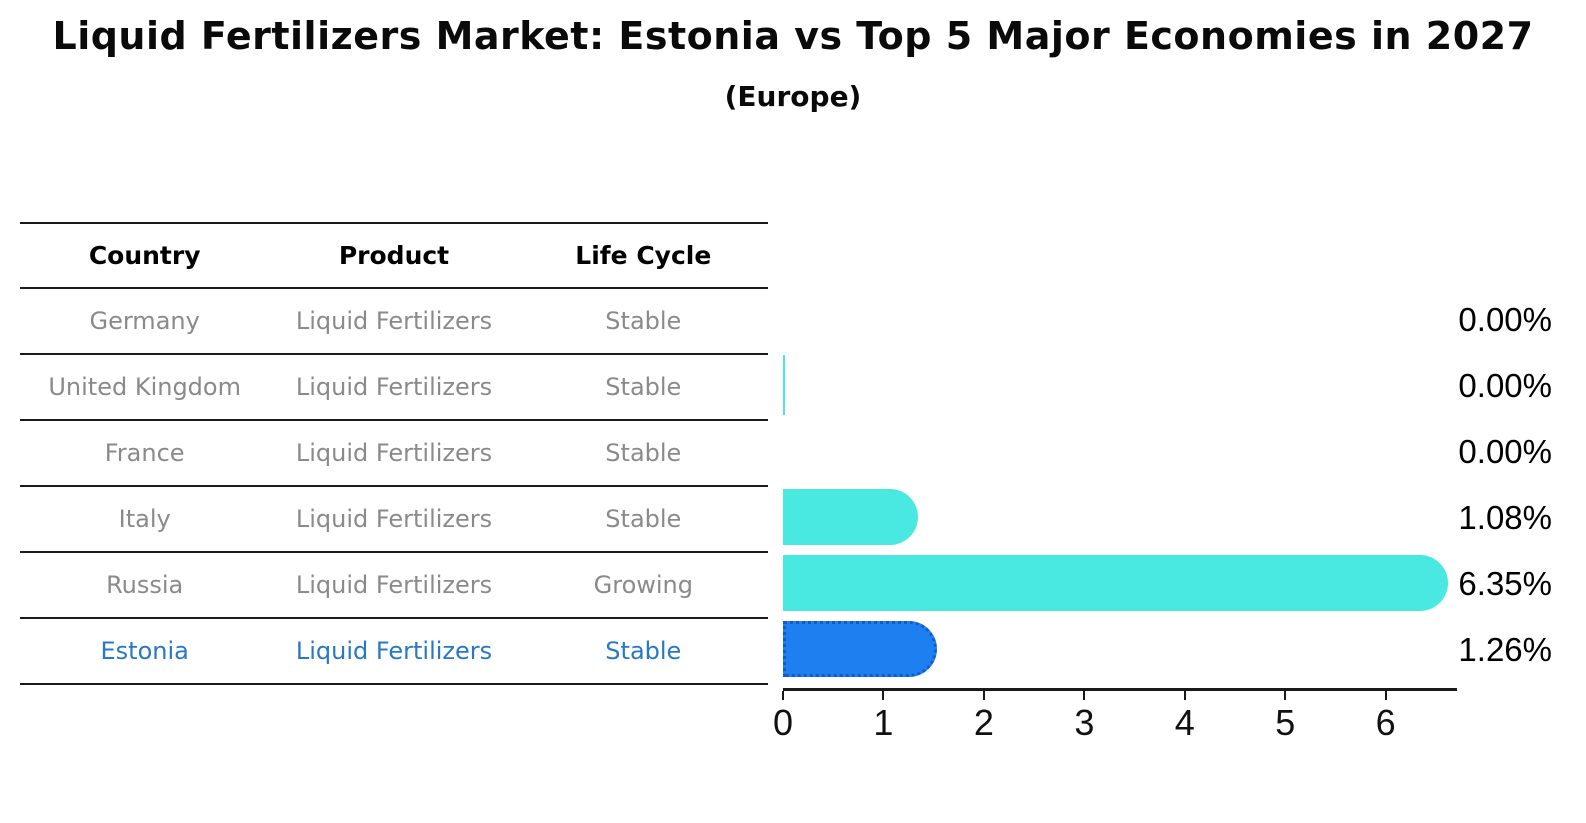 This screenshot has width=1586, height=823. What do you see at coordinates (643, 255) in the screenshot?
I see `table-header-life-cycle: Life Cycle` at bounding box center [643, 255].